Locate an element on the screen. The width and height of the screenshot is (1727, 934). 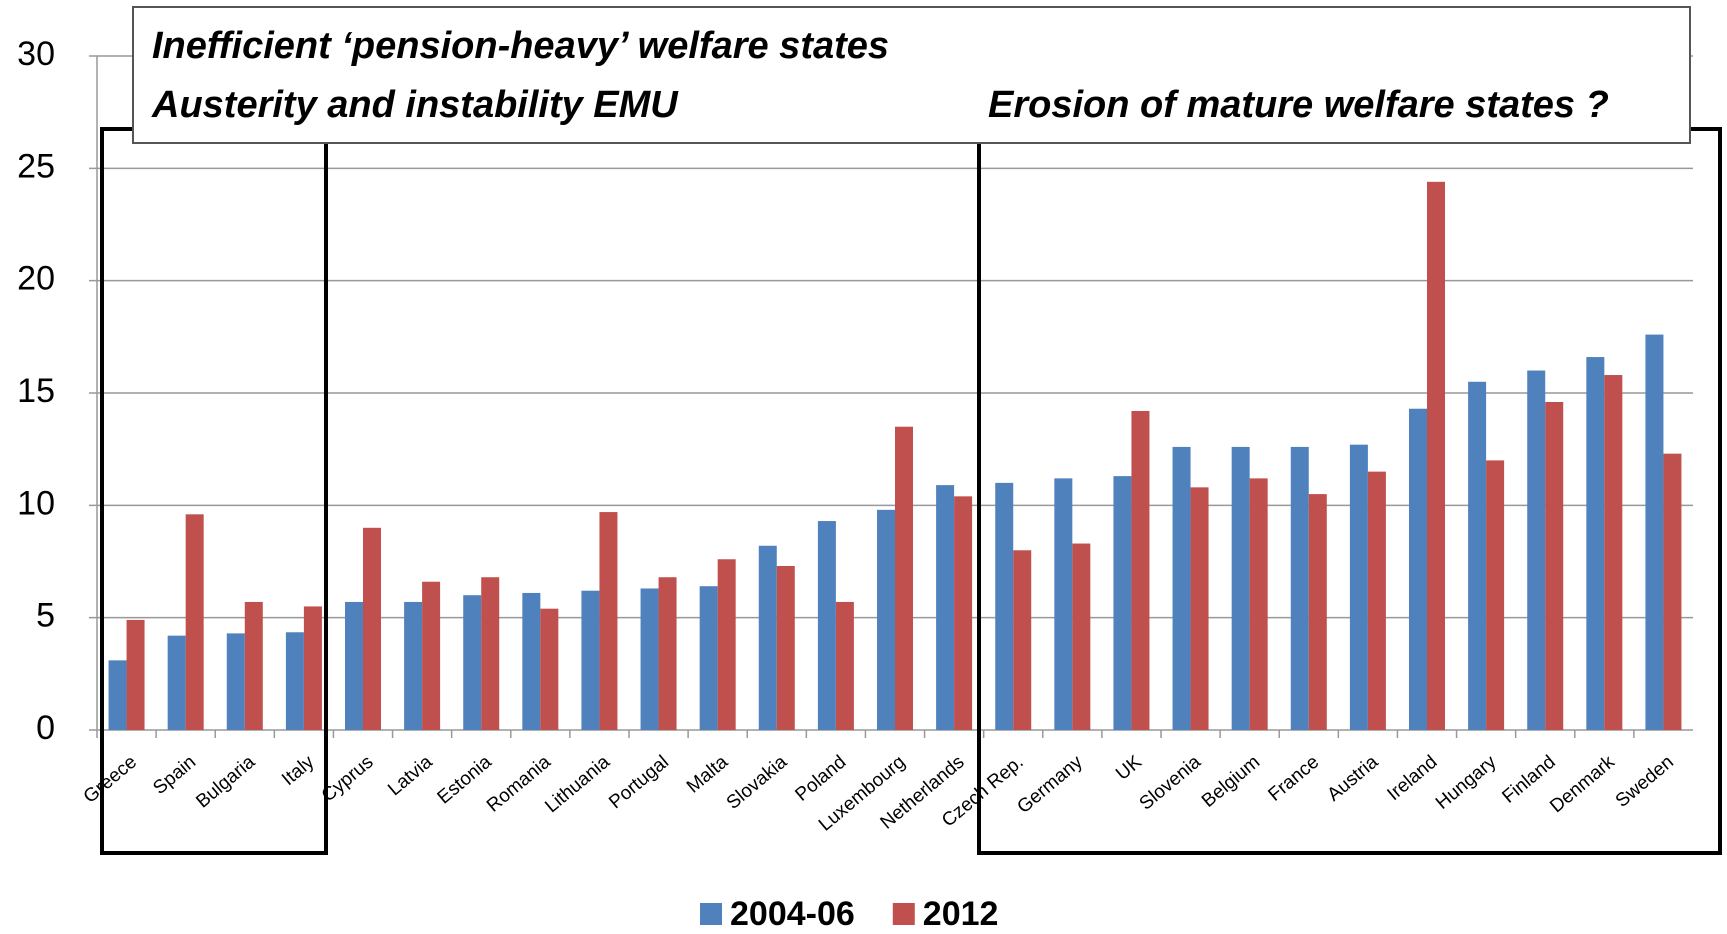
x-tick-label: Bulgaria is located at coordinates (225, 781).